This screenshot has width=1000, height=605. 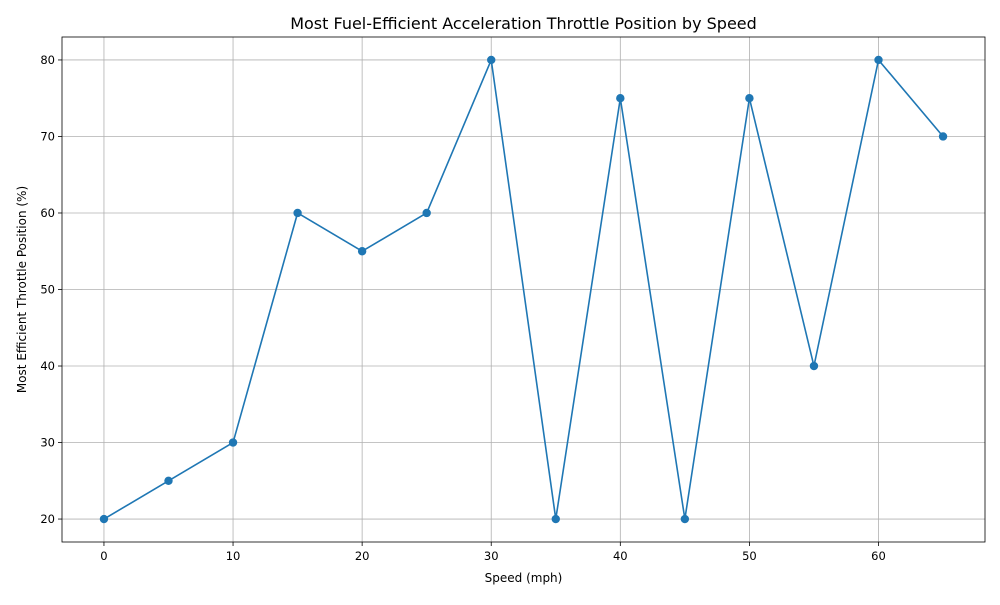 What do you see at coordinates (47, 60) in the screenshot?
I see `y-tick-label: 80` at bounding box center [47, 60].